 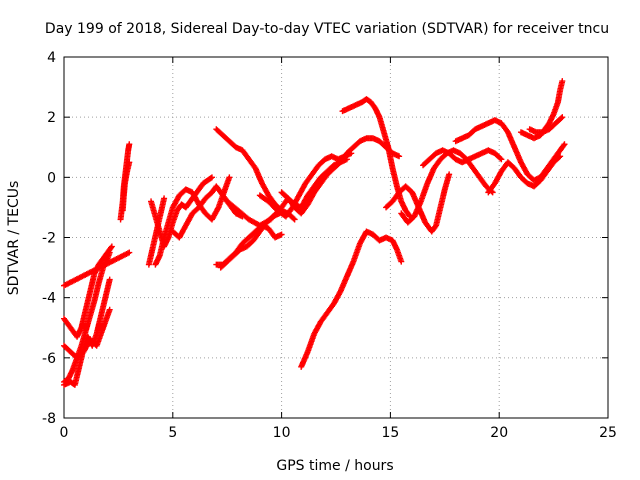 I want to click on y-tick-label: -6, so click(x=49, y=359).